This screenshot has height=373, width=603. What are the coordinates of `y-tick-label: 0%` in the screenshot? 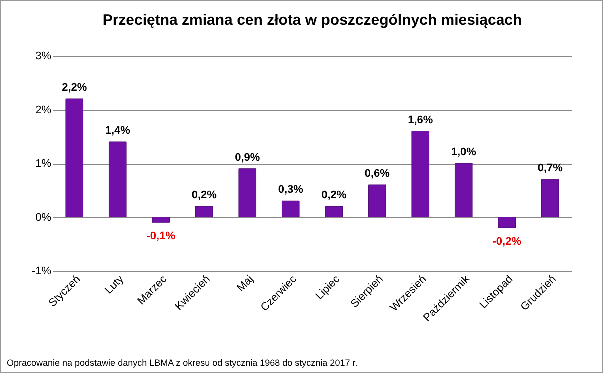 It's located at (44, 218).